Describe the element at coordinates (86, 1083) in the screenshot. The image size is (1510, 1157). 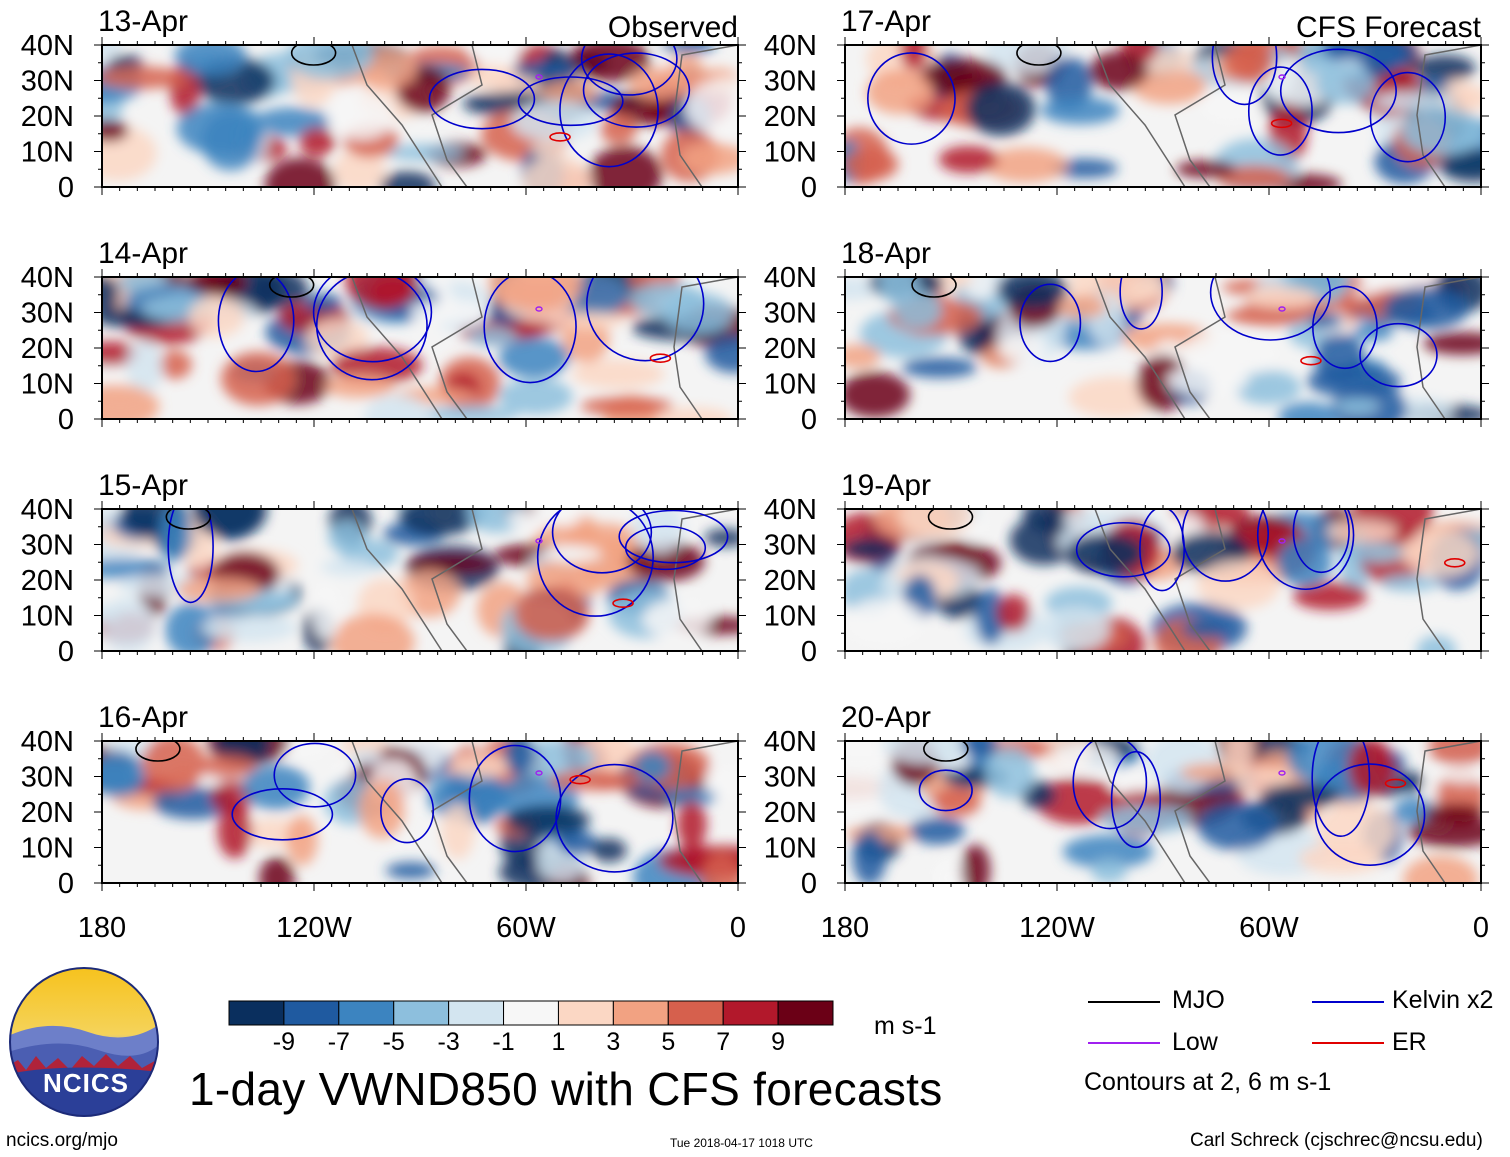
I see `ncics-logo-text: NCICS` at that location.